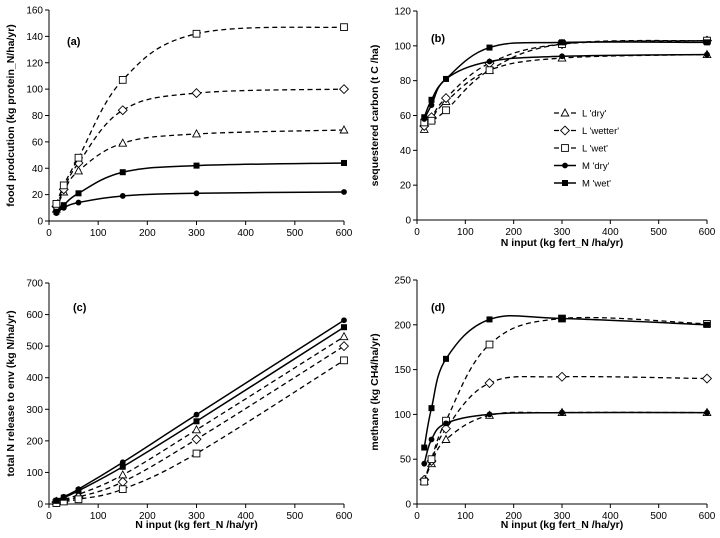 Image resolution: width=720 pixels, height=538 pixels. What do you see at coordinates (34, 37) in the screenshot?
I see `y-tick-label: 140` at bounding box center [34, 37].